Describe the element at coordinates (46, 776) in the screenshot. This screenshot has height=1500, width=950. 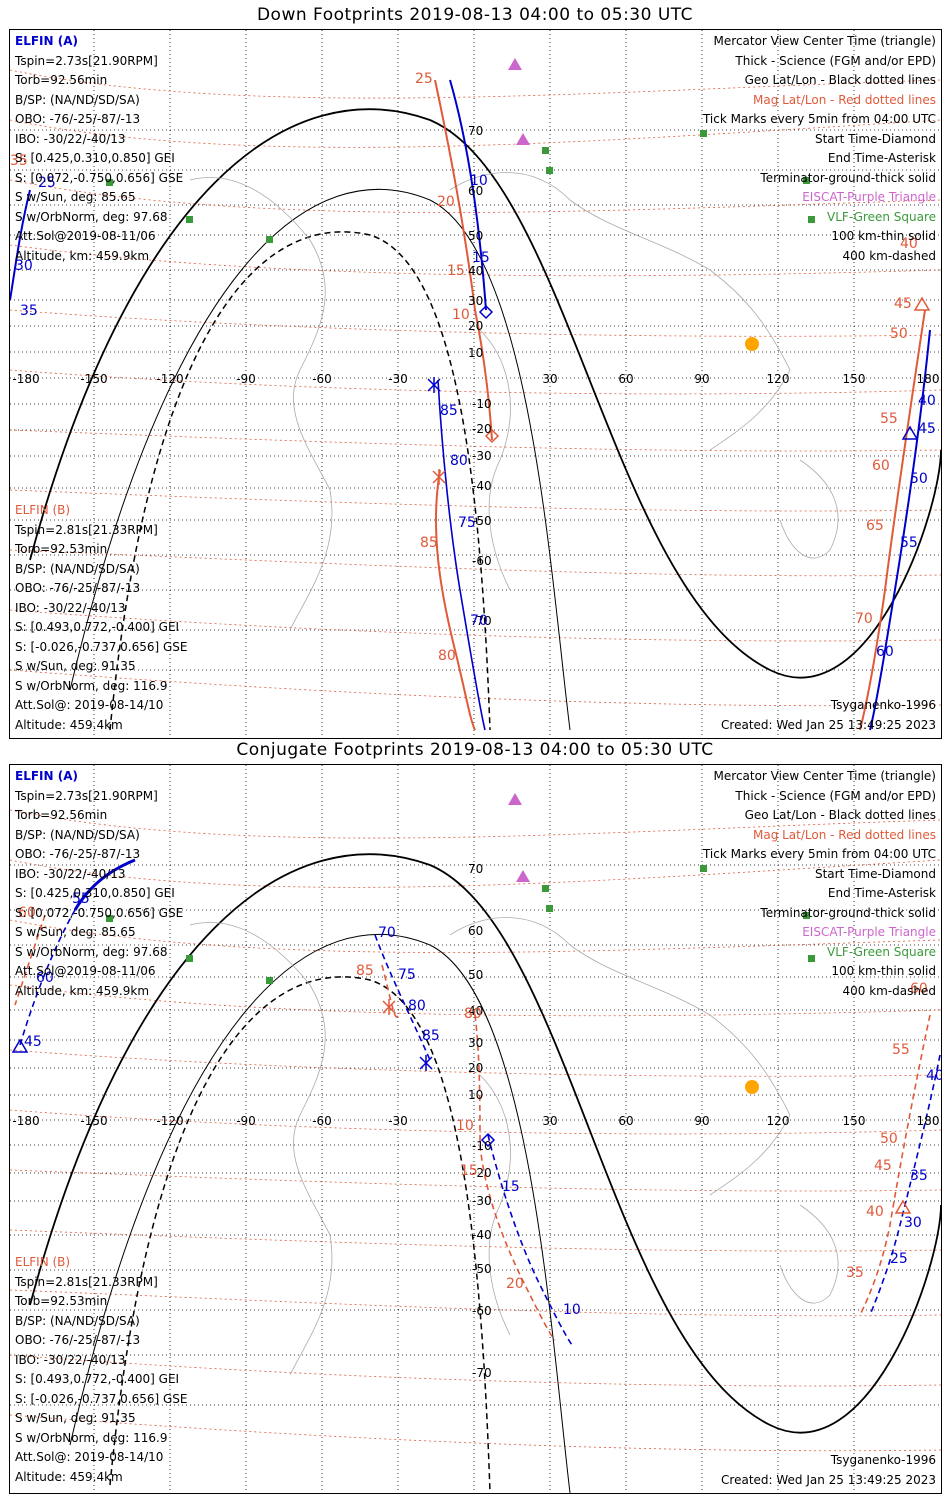
I see `elfin-a-label: ELFIN (A)` at that location.